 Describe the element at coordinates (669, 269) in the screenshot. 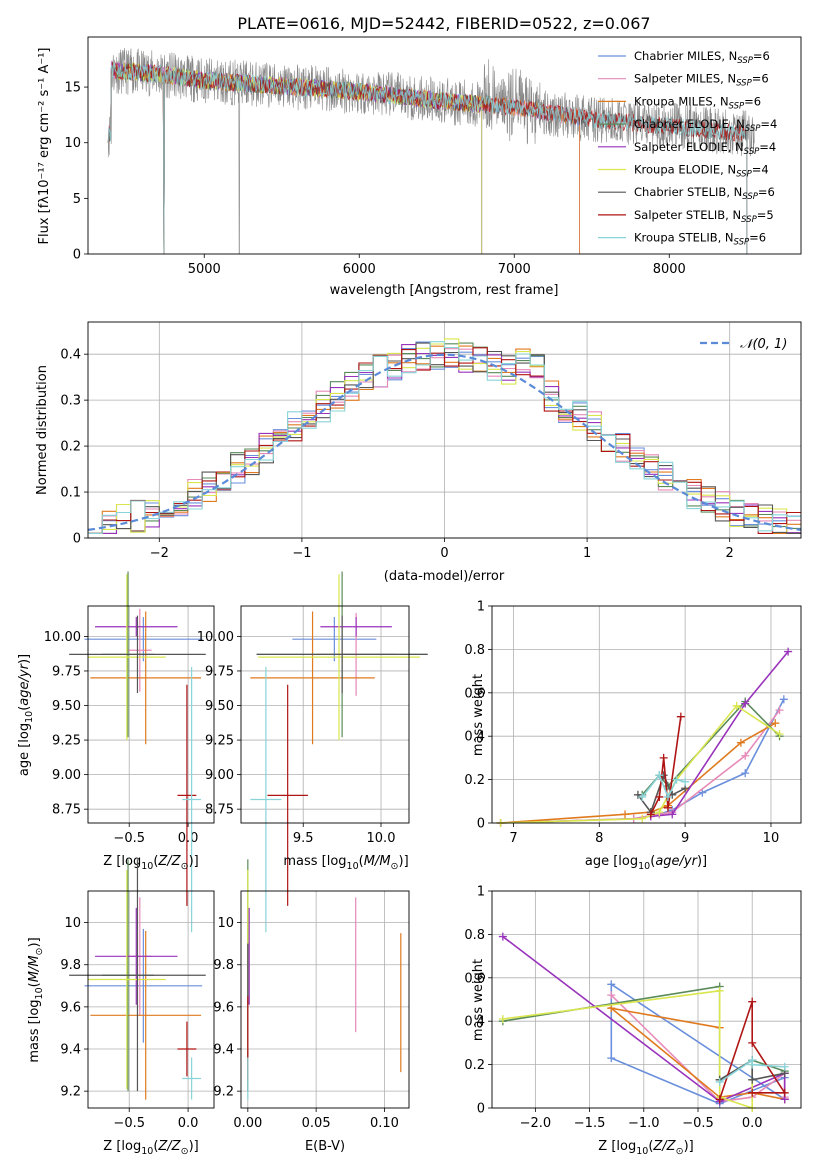

I see `x-tick-label: 8000` at that location.